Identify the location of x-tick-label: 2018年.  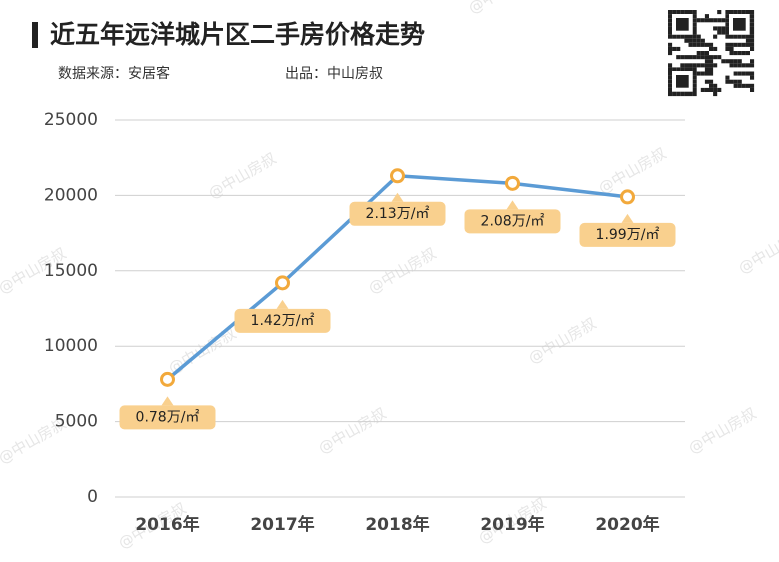
(397, 524).